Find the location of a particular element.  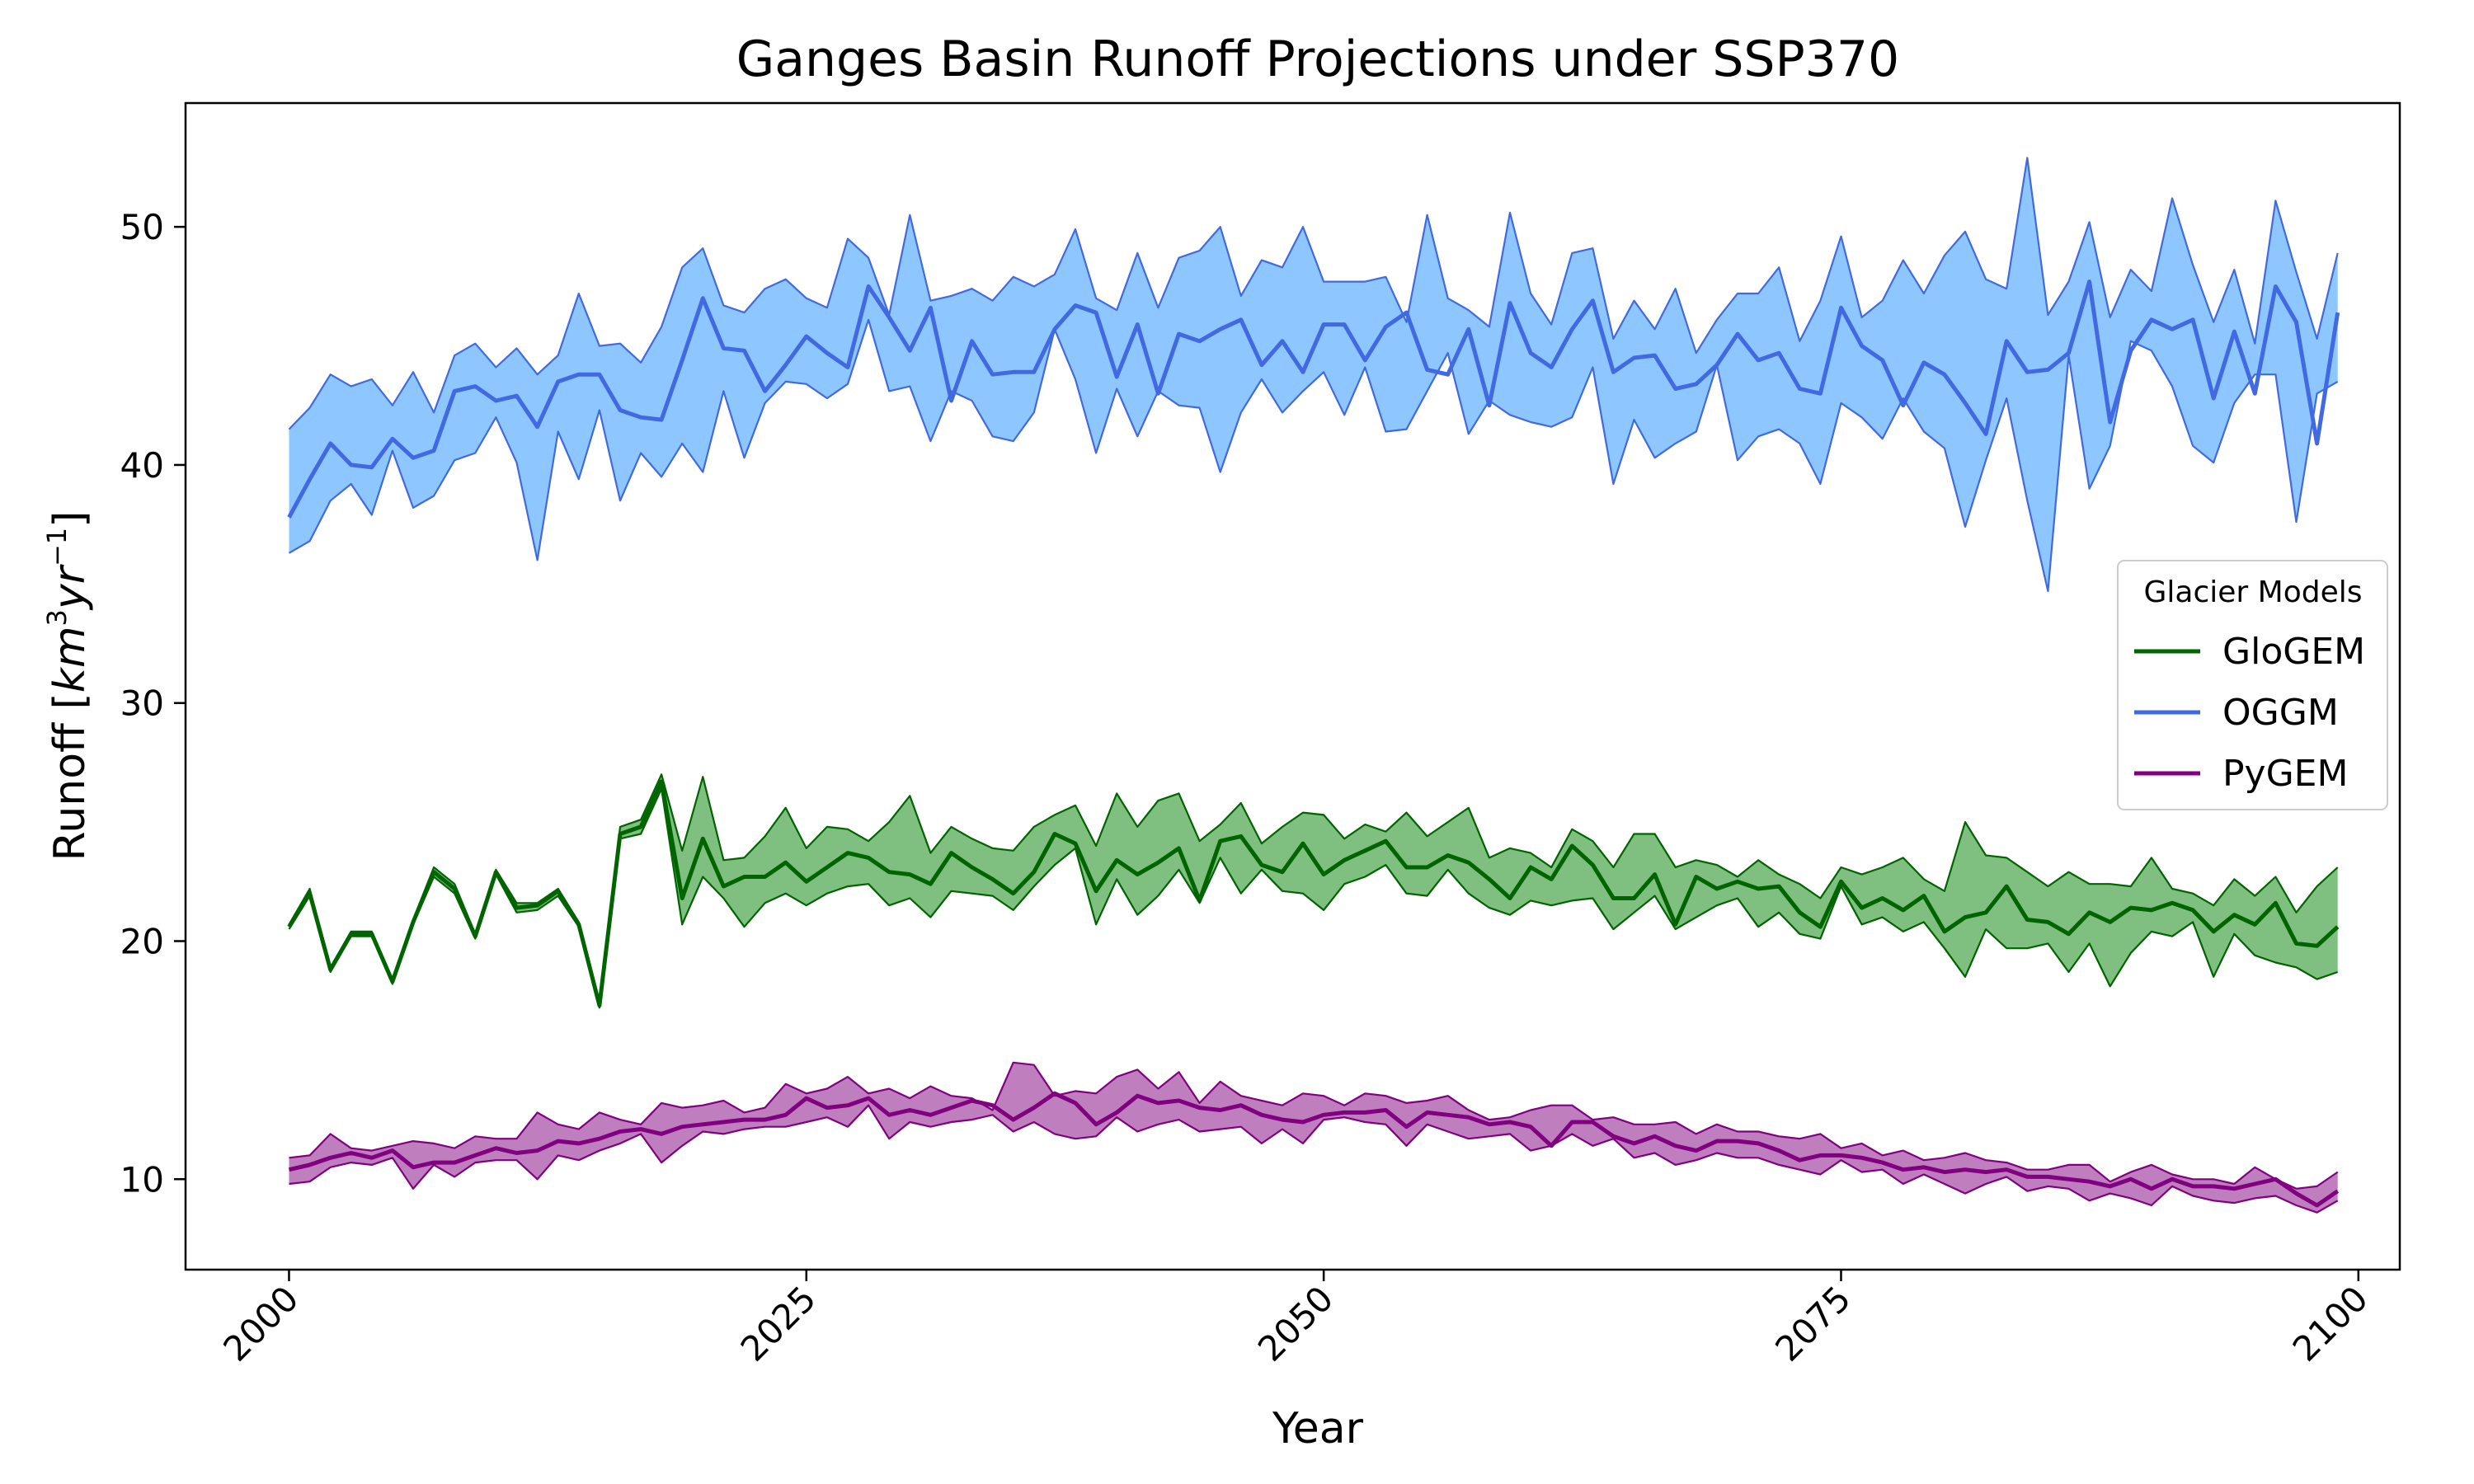

y-tick-label: 20 is located at coordinates (142, 941).